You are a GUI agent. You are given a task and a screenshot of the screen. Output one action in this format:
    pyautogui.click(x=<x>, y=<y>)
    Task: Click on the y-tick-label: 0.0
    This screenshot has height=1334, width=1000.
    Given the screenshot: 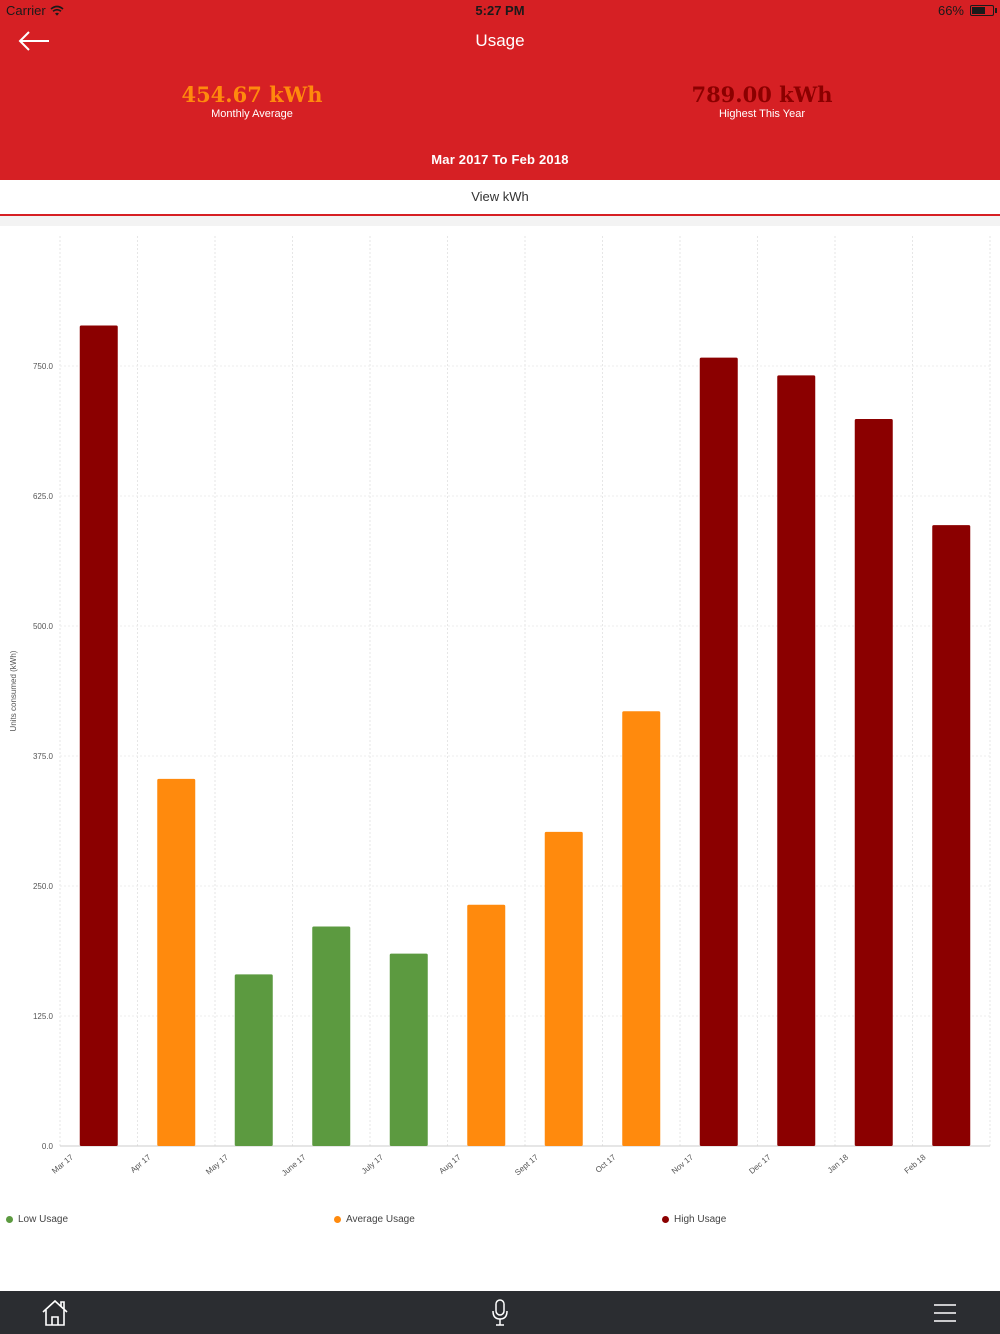 What is the action you would take?
    pyautogui.click(x=48, y=1146)
    